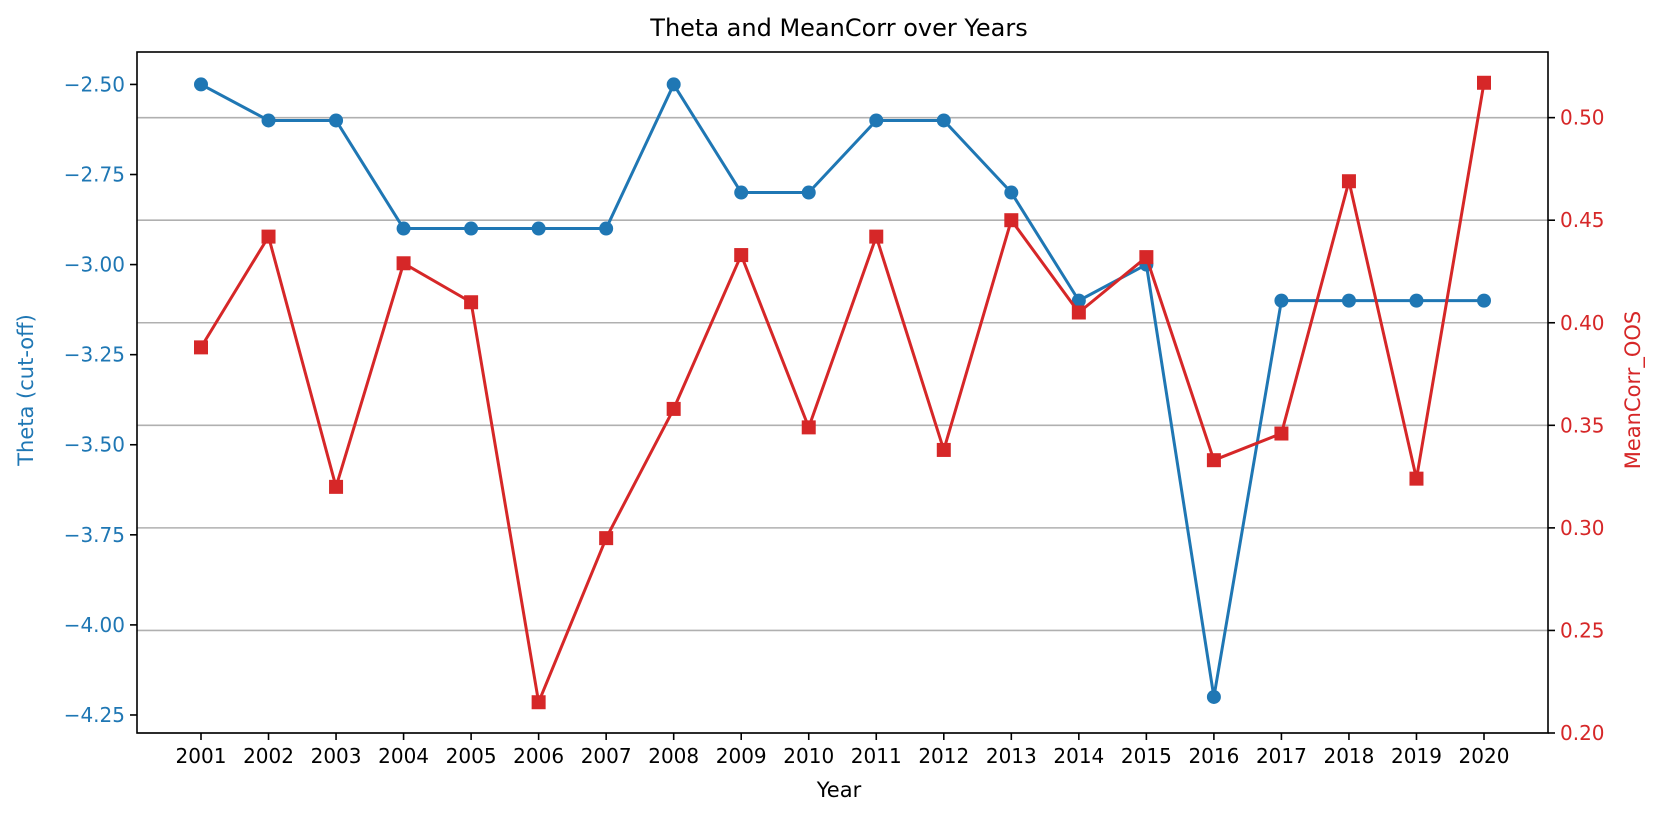 The height and width of the screenshot is (823, 1660). Describe the element at coordinates (808, 756) in the screenshot. I see `x-tick-label: 2010` at that location.